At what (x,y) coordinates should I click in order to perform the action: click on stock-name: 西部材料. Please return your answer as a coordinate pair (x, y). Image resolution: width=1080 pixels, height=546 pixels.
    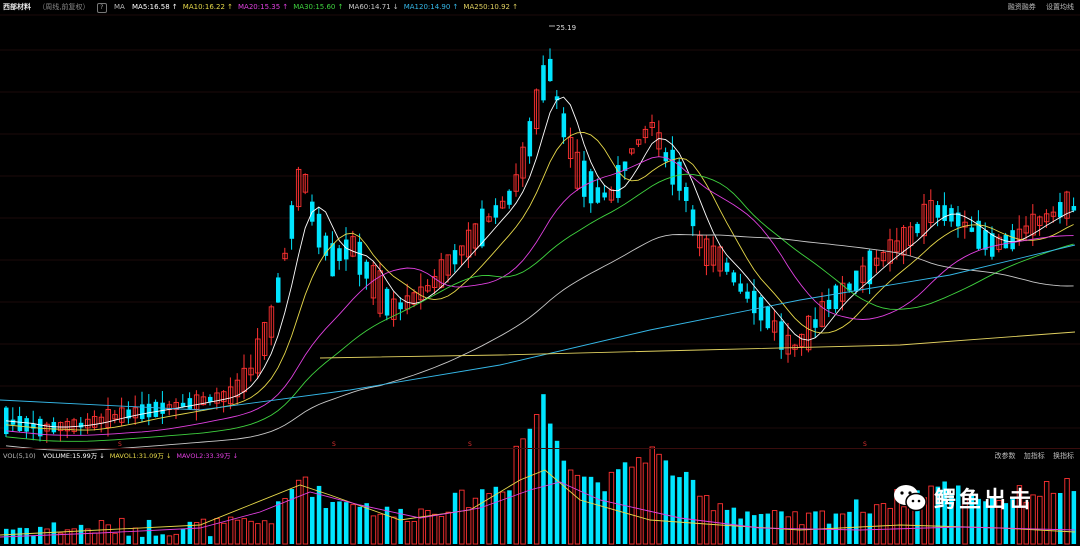
    Looking at the image, I should click on (17, 7).